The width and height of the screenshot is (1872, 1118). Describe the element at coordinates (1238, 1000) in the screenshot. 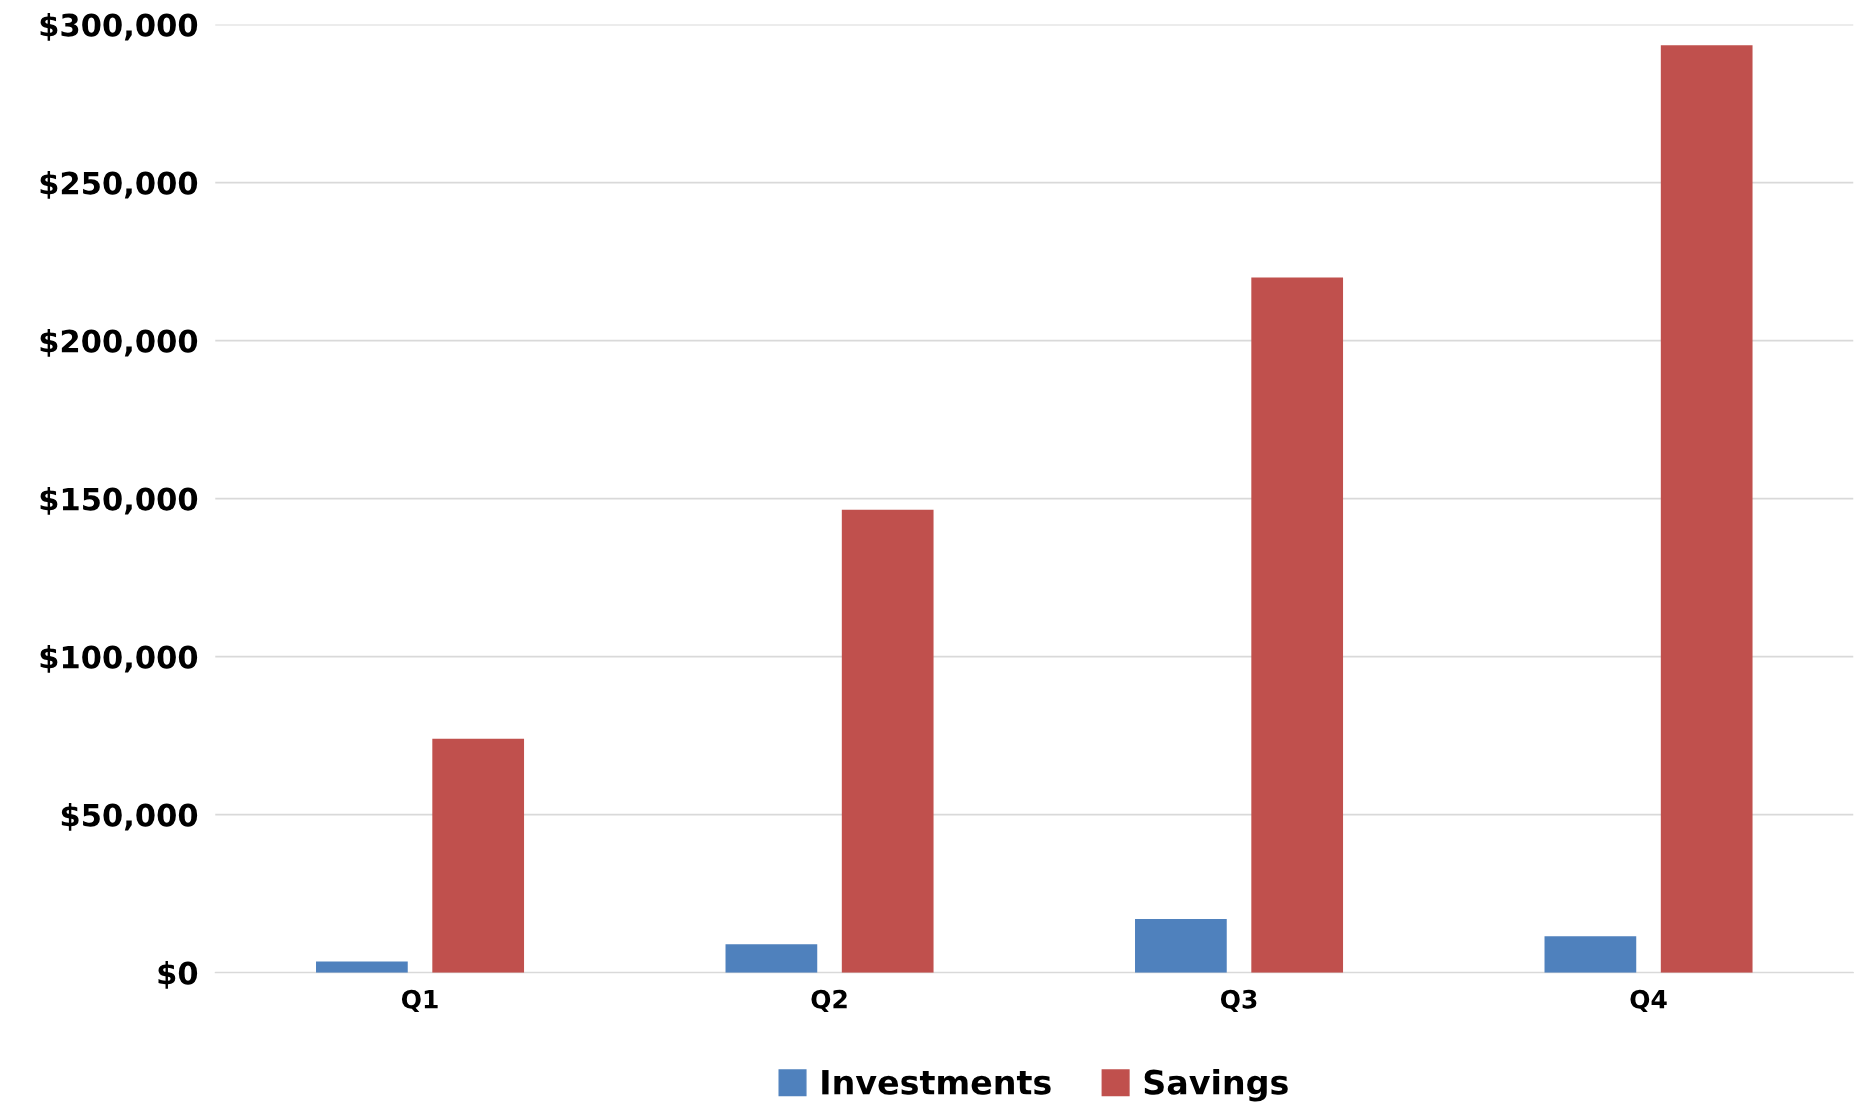

I see `x-tick-label: Q3` at that location.